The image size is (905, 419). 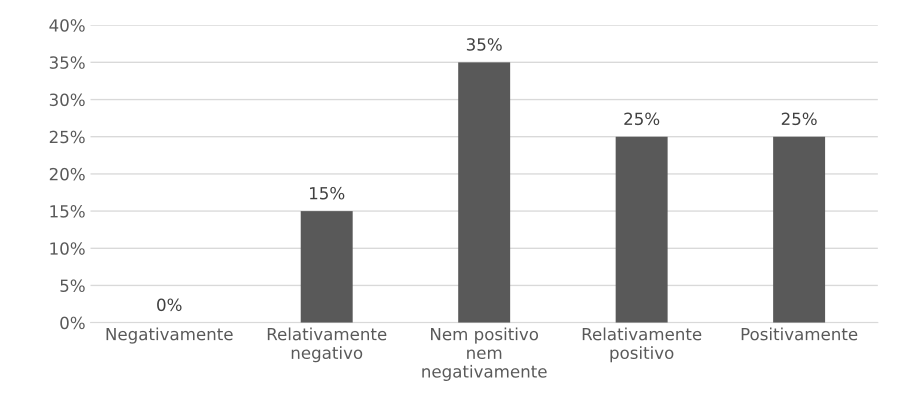 I want to click on y-tick-label: 30%, so click(x=67, y=99).